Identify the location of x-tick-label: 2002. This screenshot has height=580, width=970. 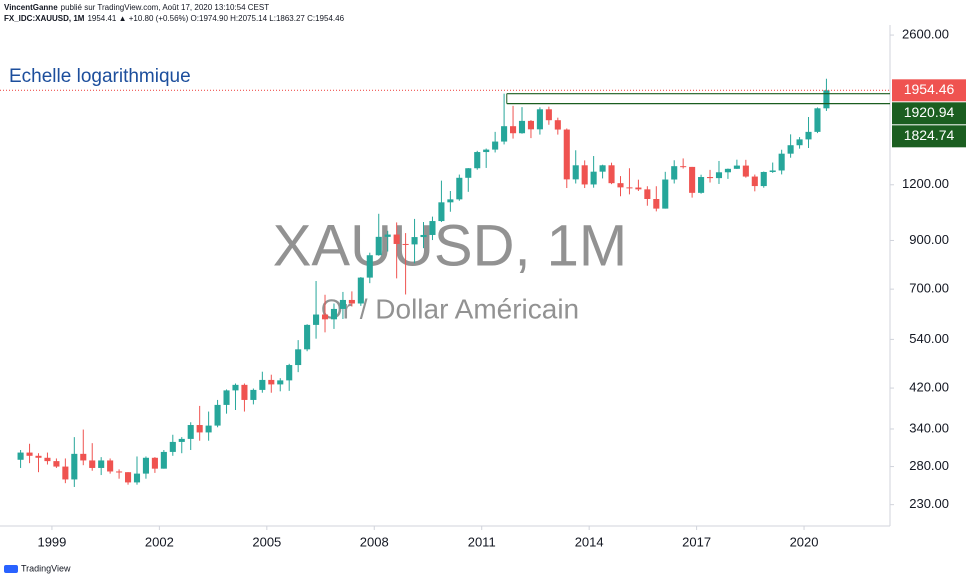
(159, 541).